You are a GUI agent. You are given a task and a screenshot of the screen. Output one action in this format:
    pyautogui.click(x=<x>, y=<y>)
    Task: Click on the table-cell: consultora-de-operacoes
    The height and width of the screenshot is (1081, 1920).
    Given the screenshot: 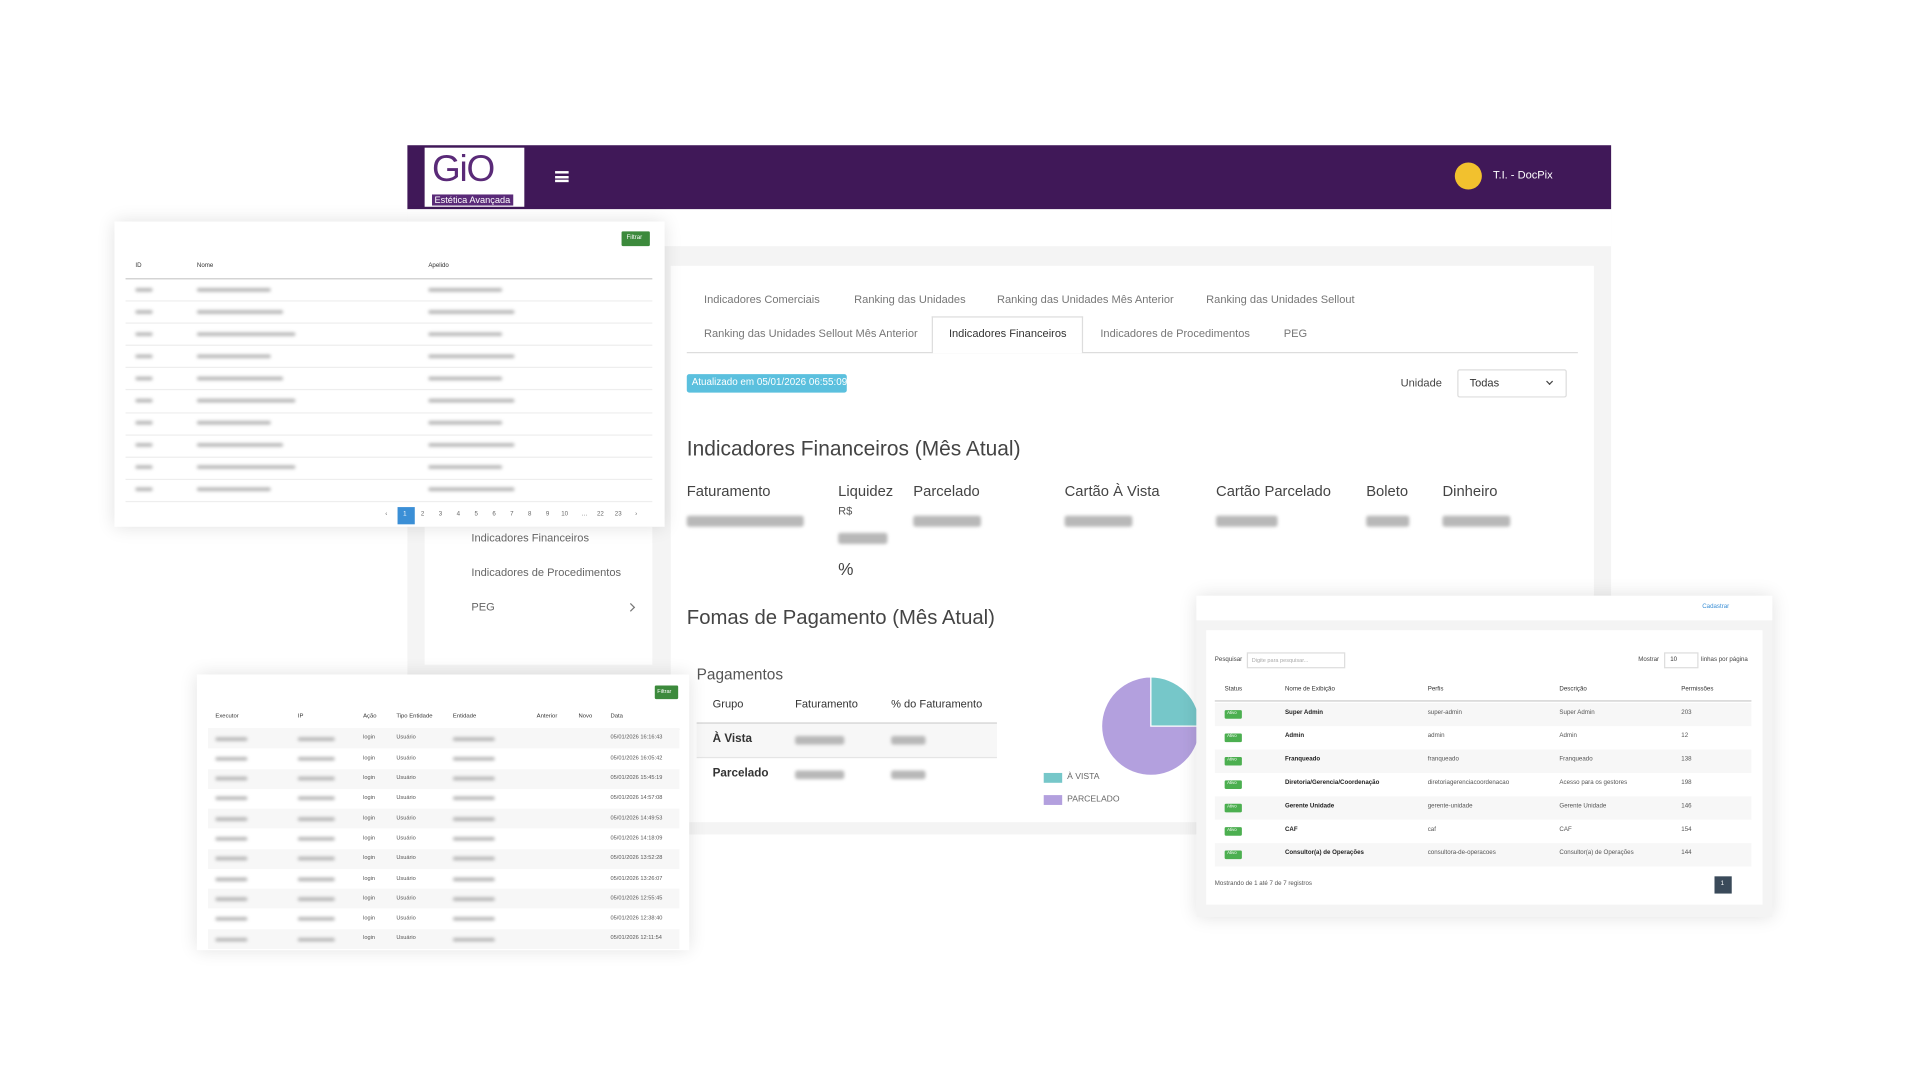 What is the action you would take?
    pyautogui.click(x=1461, y=853)
    